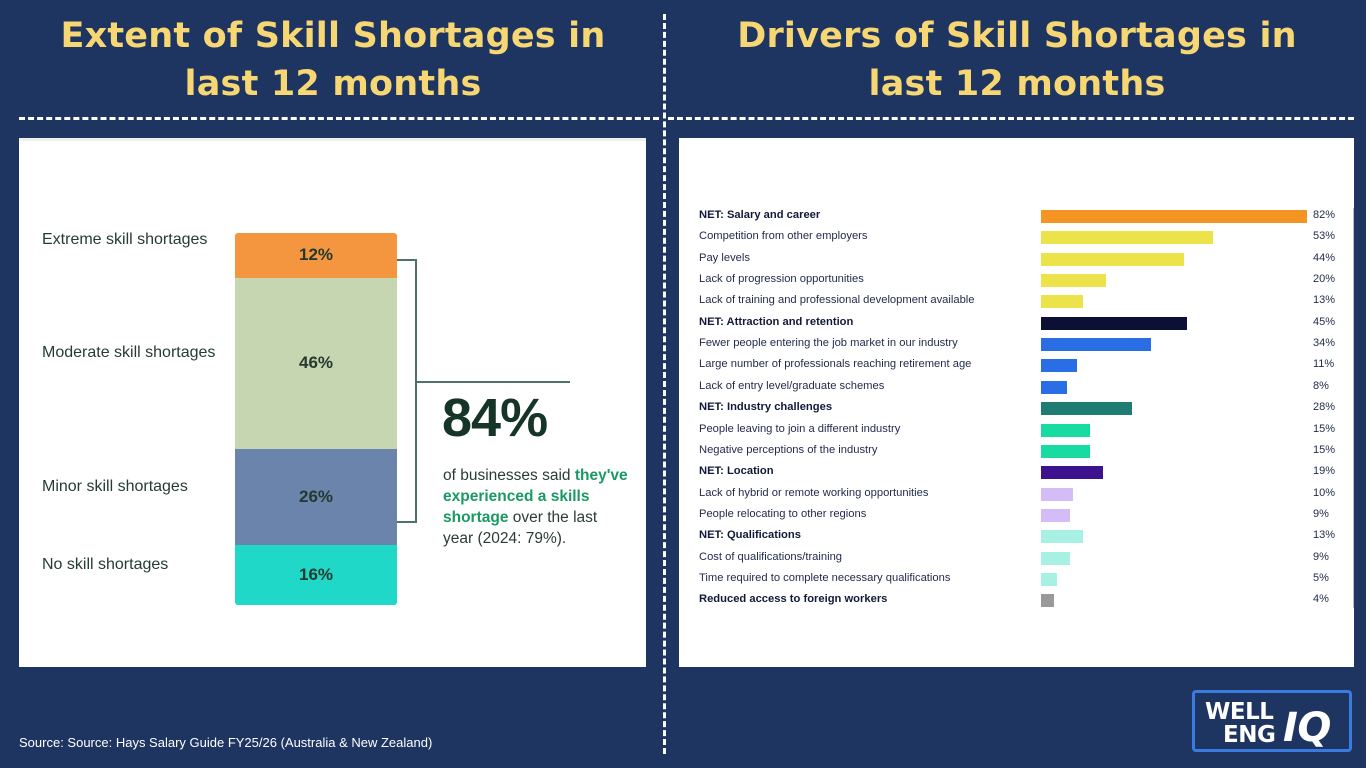 The height and width of the screenshot is (768, 1366). Describe the element at coordinates (493, 382) in the screenshot. I see `bracket-connector` at that location.